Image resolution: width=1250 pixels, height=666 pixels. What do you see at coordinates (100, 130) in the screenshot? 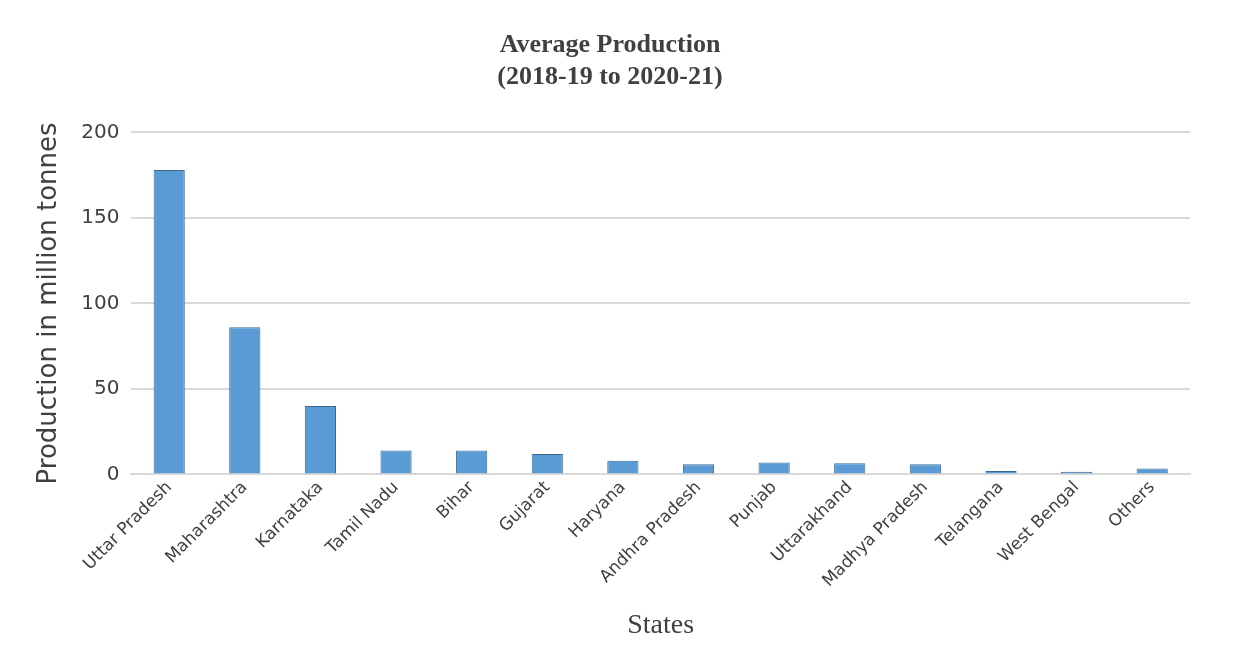
I see `y-tick-label: 200` at bounding box center [100, 130].